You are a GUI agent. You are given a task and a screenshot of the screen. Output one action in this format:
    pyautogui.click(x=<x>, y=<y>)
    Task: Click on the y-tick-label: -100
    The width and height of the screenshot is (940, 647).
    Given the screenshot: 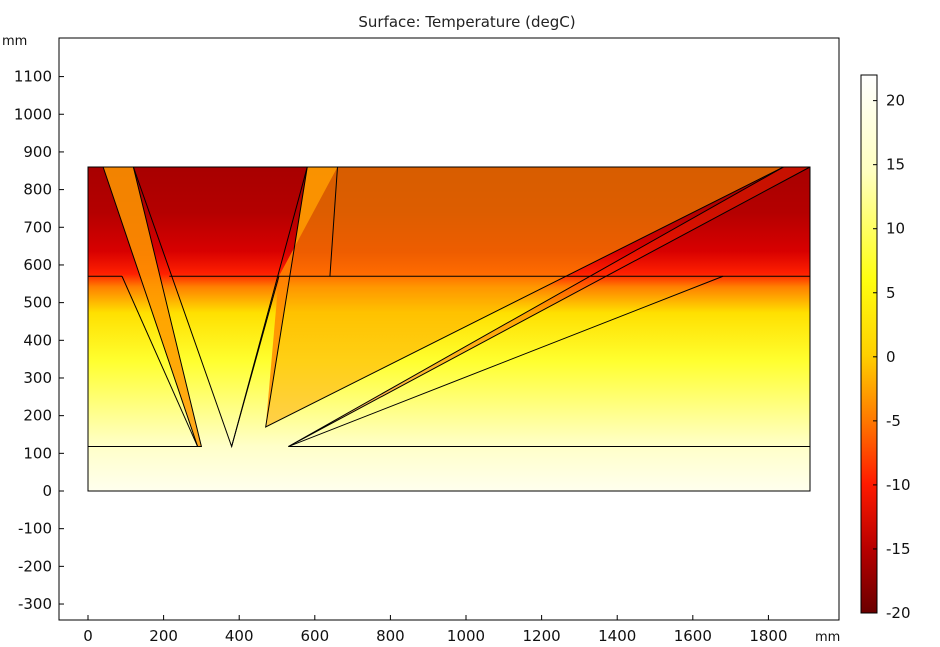 What is the action you would take?
    pyautogui.click(x=35, y=529)
    